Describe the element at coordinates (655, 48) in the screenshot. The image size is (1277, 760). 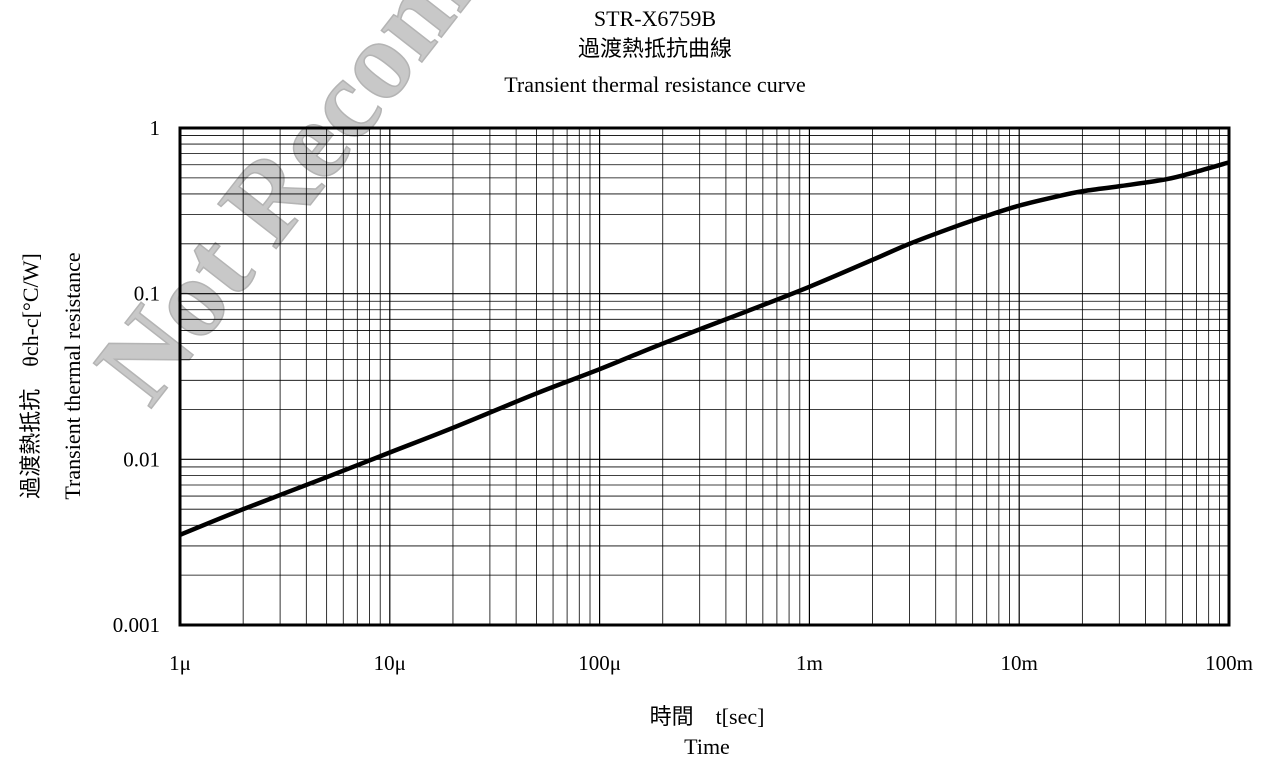
I see `chart-title-line: 過渡熱抵抗曲線` at that location.